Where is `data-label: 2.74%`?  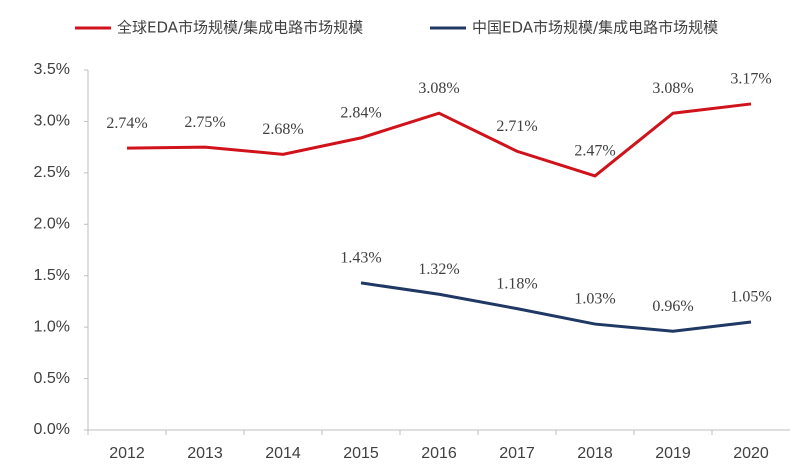 data-label: 2.74% is located at coordinates (126, 123).